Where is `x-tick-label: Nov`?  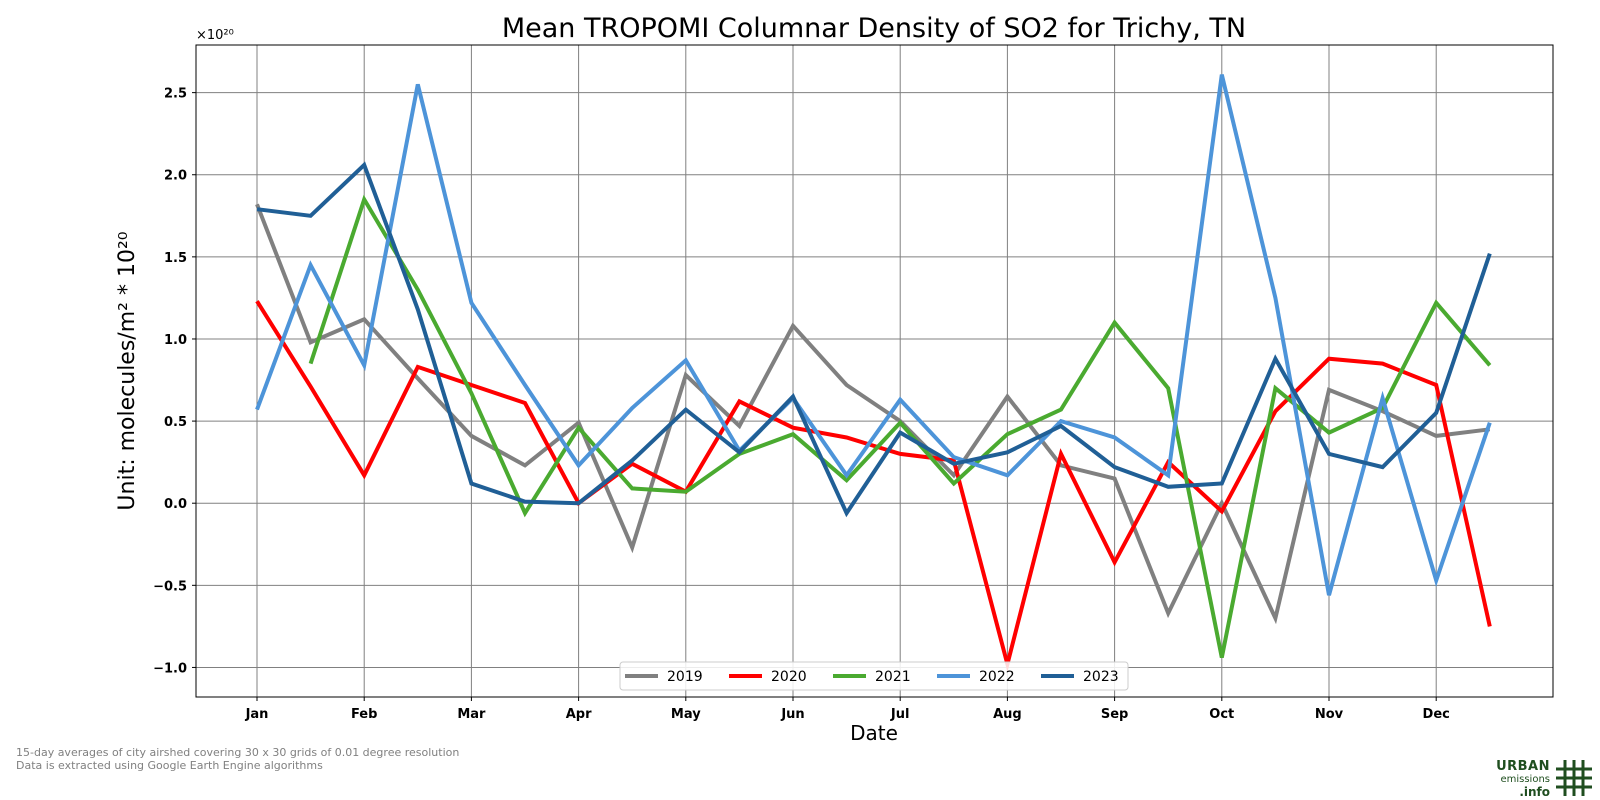 x-tick-label: Nov is located at coordinates (1329, 714).